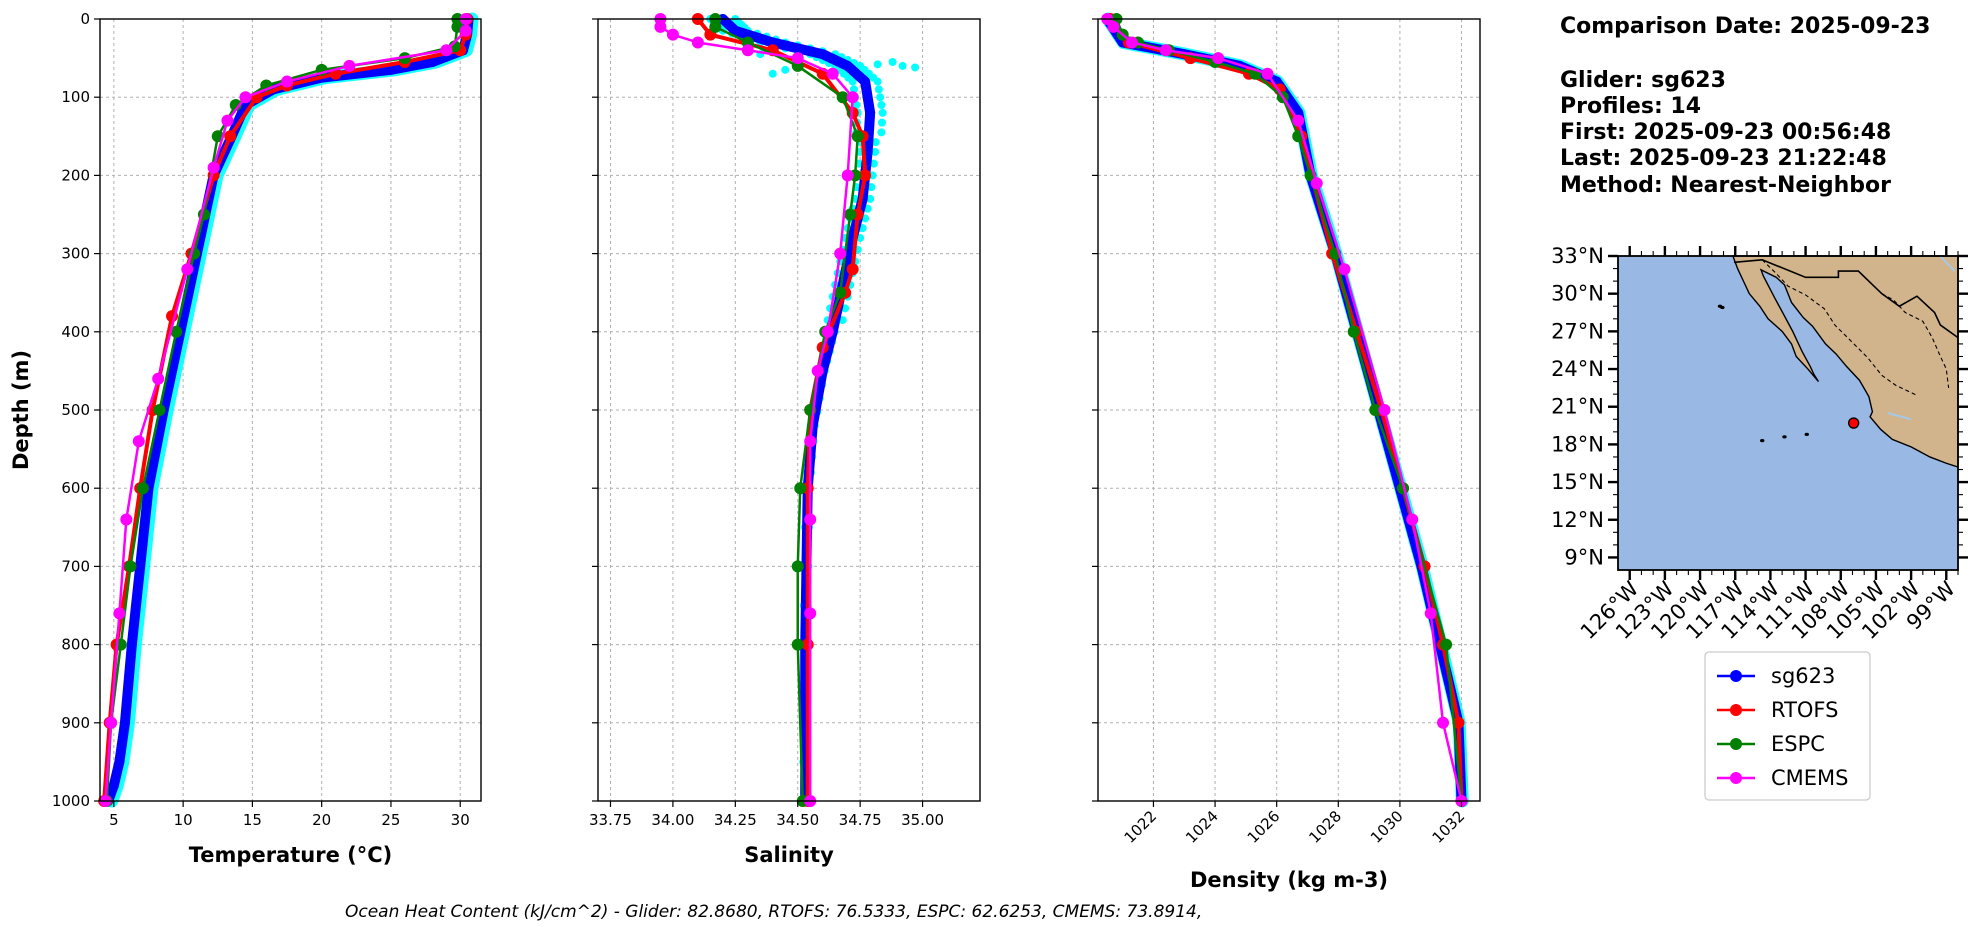 The width and height of the screenshot is (1978, 934). Describe the element at coordinates (21, 410) in the screenshot. I see `y-axis-label: Depth (m)` at that location.